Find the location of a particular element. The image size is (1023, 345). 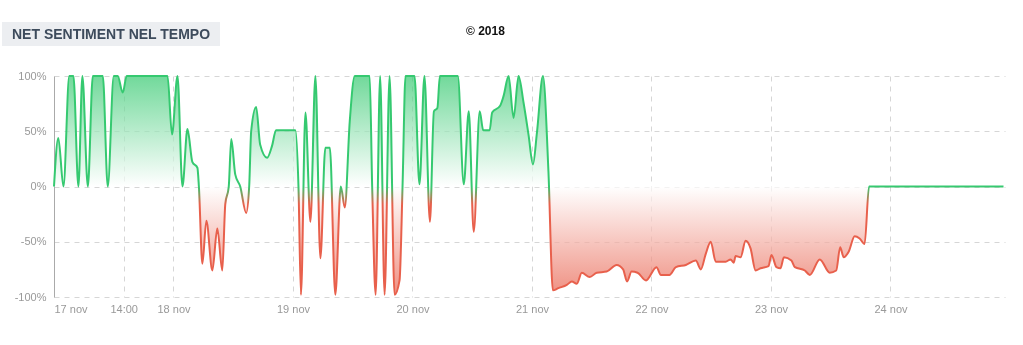

y-tick-label: 100% is located at coordinates (32, 75).